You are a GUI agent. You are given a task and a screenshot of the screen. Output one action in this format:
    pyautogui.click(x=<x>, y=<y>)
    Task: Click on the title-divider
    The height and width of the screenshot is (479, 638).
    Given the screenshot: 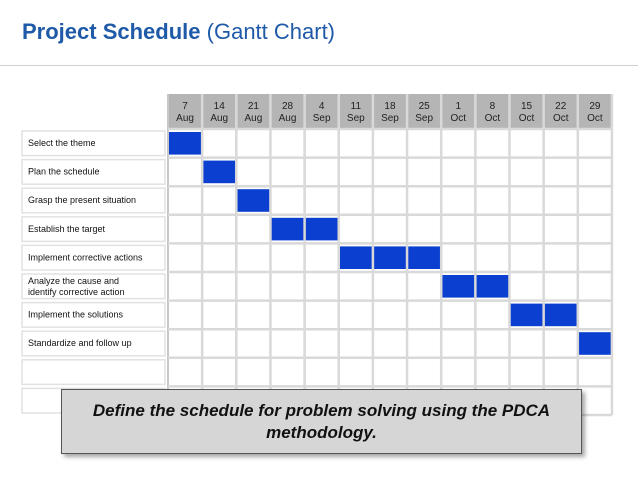 What is the action you would take?
    pyautogui.click(x=319, y=65)
    